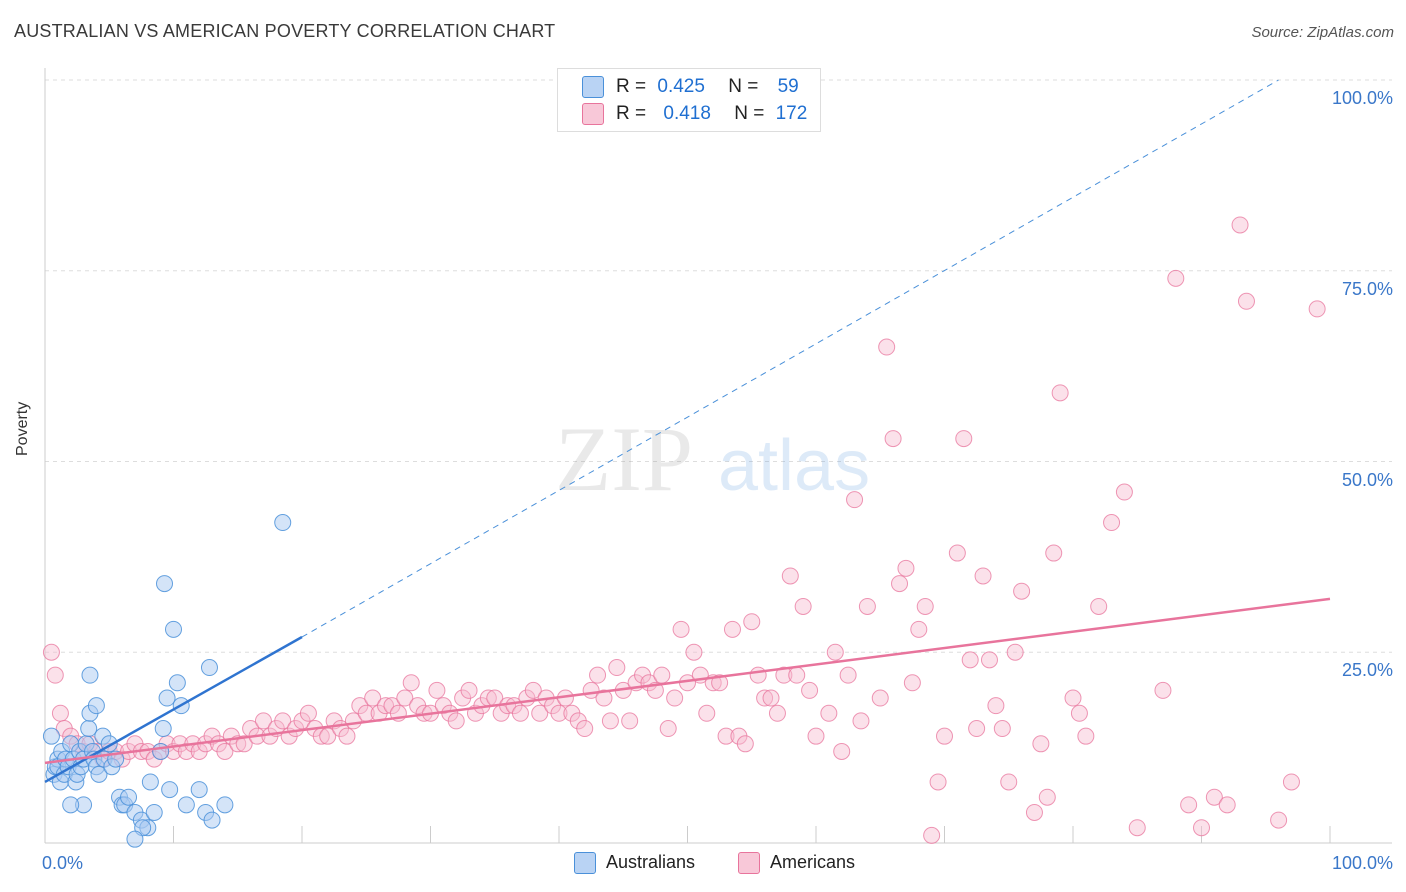 This screenshot has width=1406, height=892. What do you see at coordinates (1362, 863) in the screenshot?
I see `x-tick-label-max: 100.0%` at bounding box center [1362, 863].